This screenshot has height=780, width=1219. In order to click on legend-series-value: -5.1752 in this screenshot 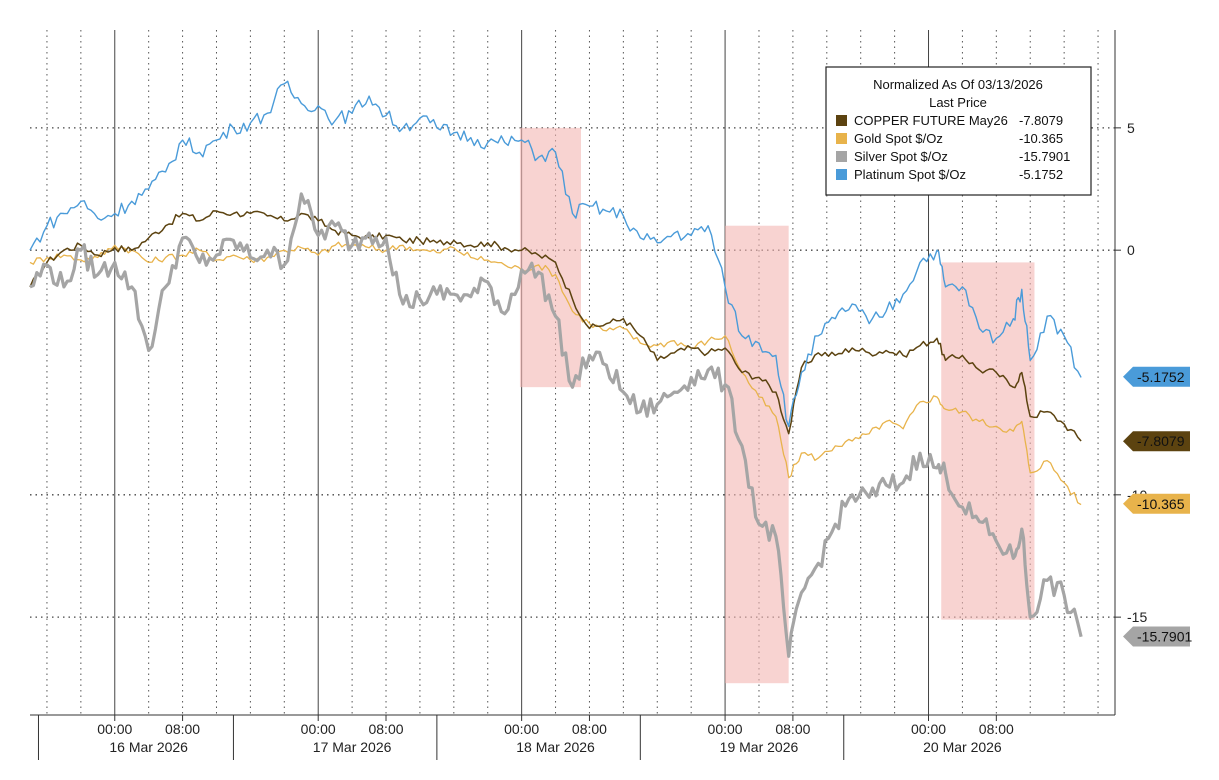, I will do `click(1041, 174)`.